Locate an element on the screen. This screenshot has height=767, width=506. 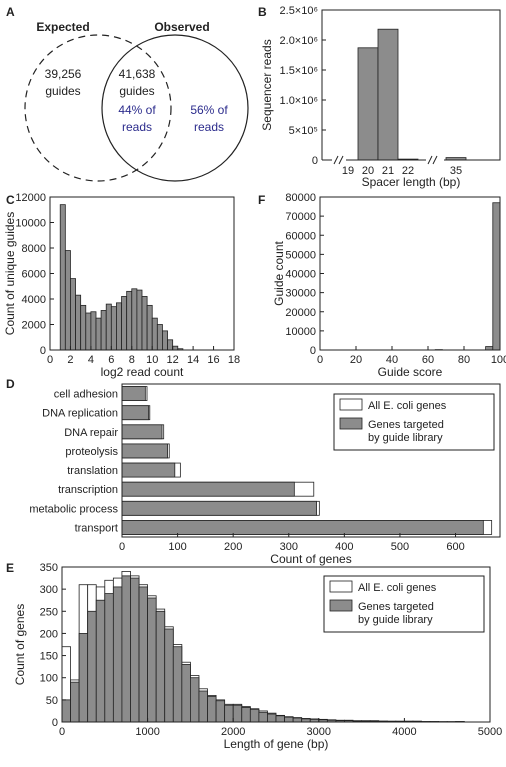
y-tick-label: 30000 is located at coordinates (300, 294).